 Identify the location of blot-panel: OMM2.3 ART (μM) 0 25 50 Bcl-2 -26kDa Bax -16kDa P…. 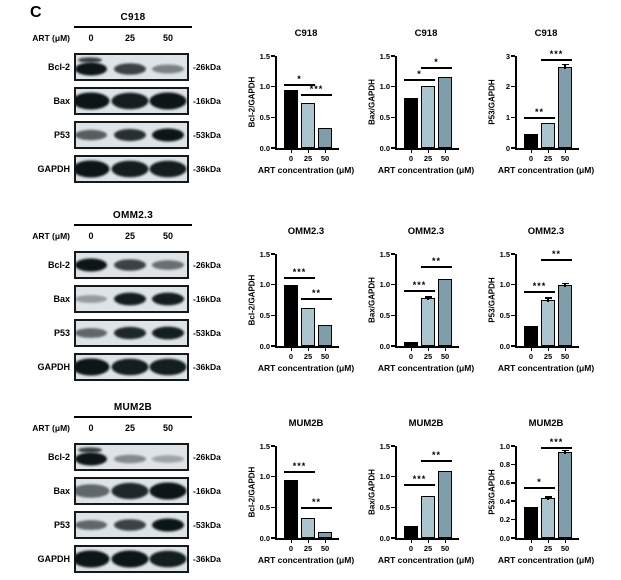
(130, 301).